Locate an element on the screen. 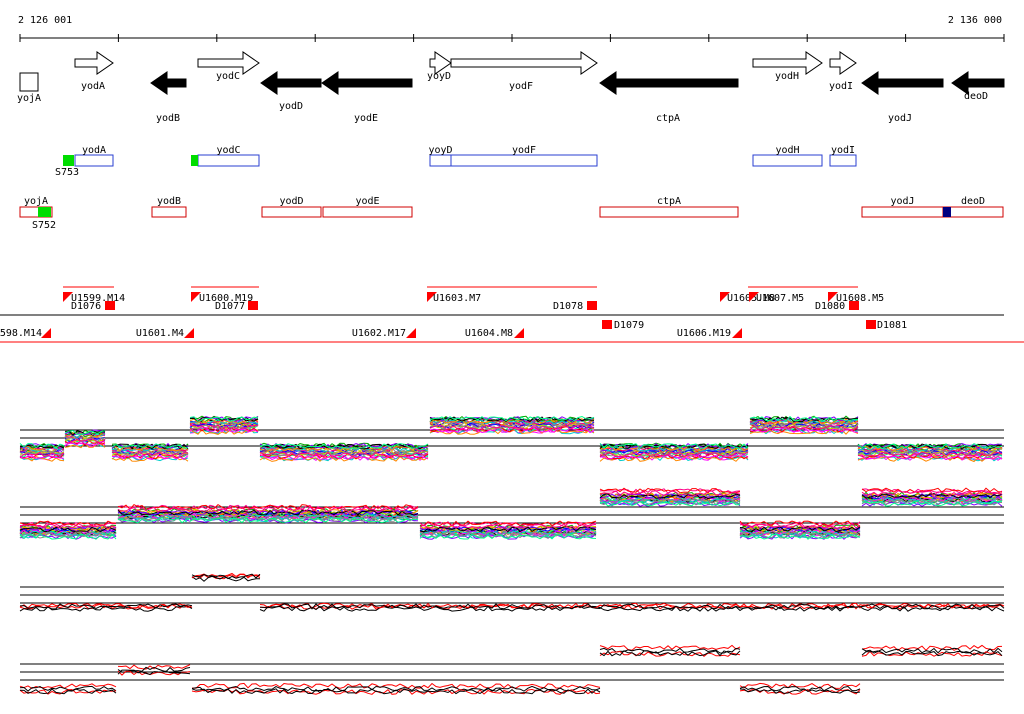 The height and width of the screenshot is (714, 1024). feature-label: D1080 is located at coordinates (830, 306).